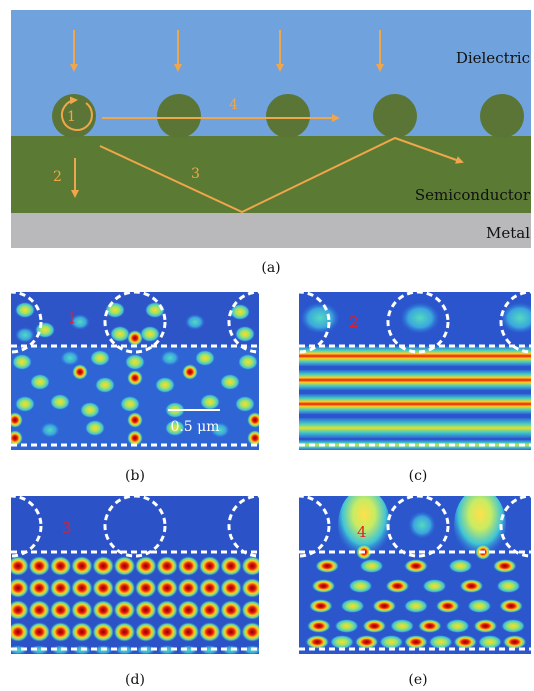  I want to click on path-label-3: 3, so click(195, 174).